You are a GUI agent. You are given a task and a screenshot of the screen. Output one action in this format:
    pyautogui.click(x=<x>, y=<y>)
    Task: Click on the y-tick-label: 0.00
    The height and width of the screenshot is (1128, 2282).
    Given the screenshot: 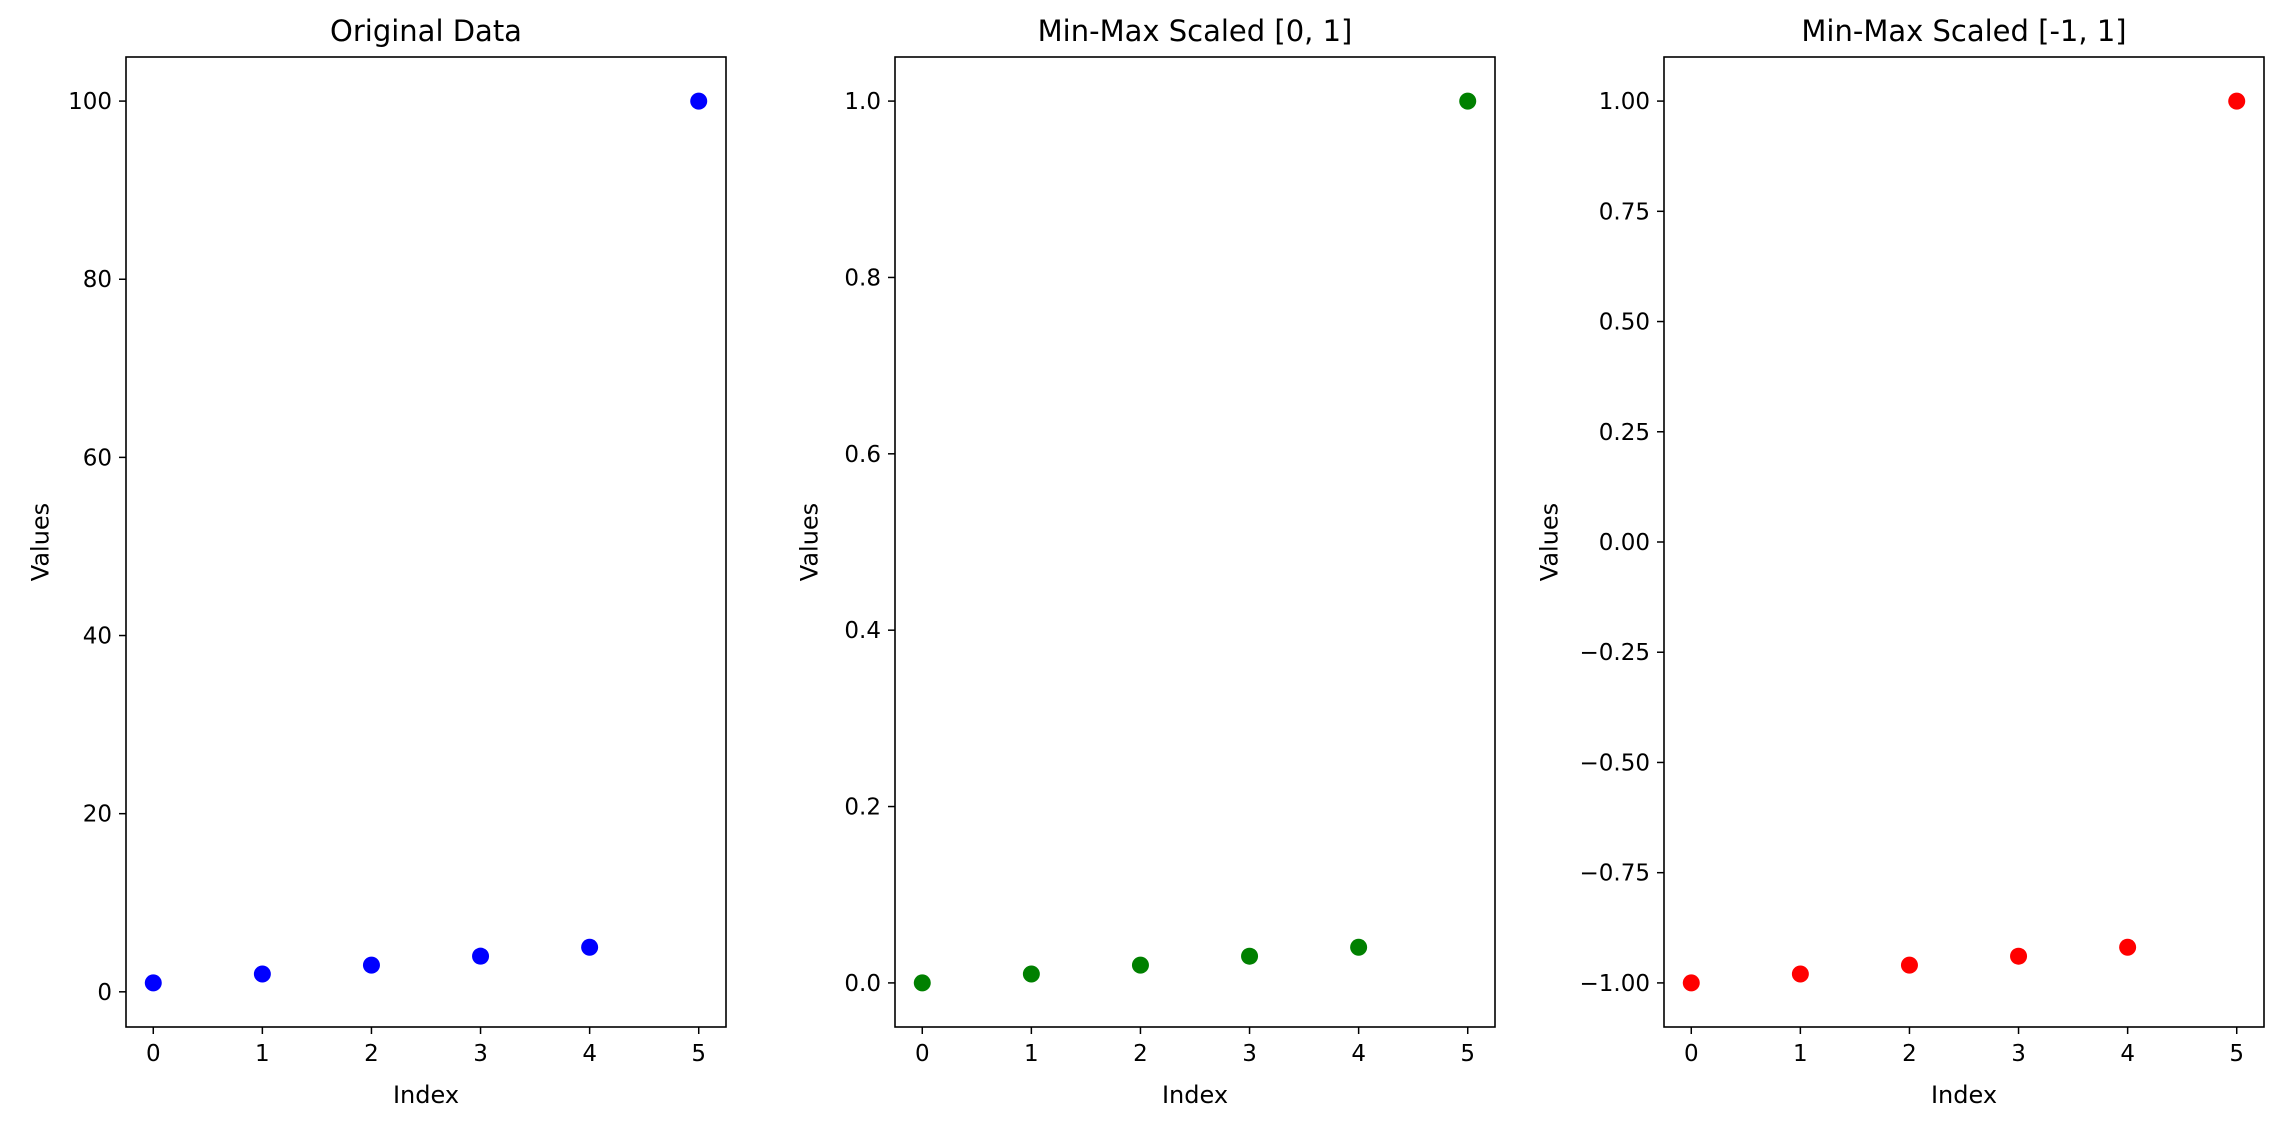 What is the action you would take?
    pyautogui.click(x=1624, y=543)
    